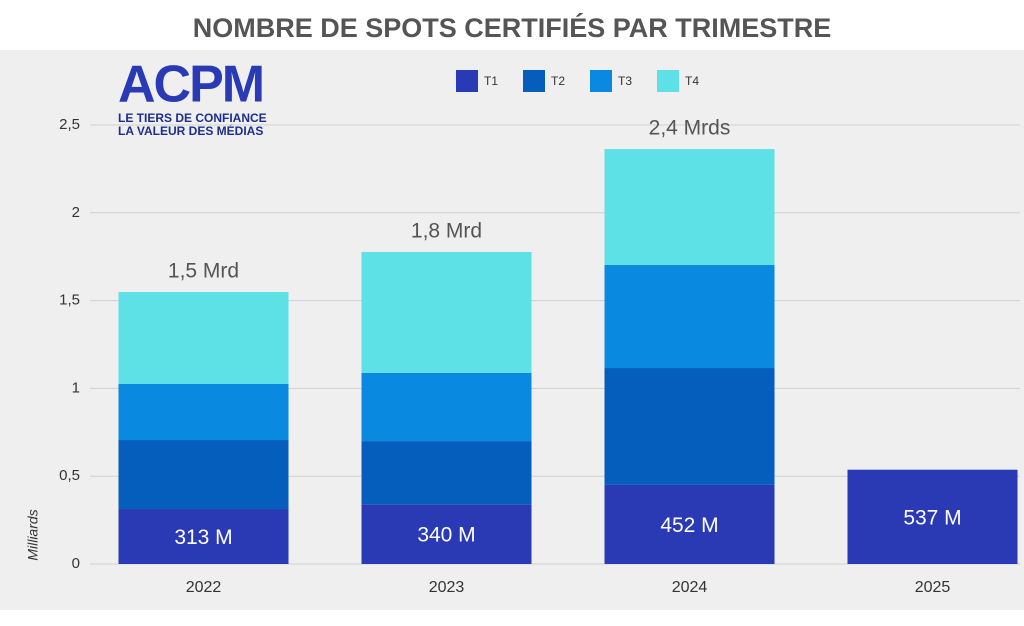 This screenshot has height=626, width=1024. I want to click on value-label: 452 M, so click(689, 525).